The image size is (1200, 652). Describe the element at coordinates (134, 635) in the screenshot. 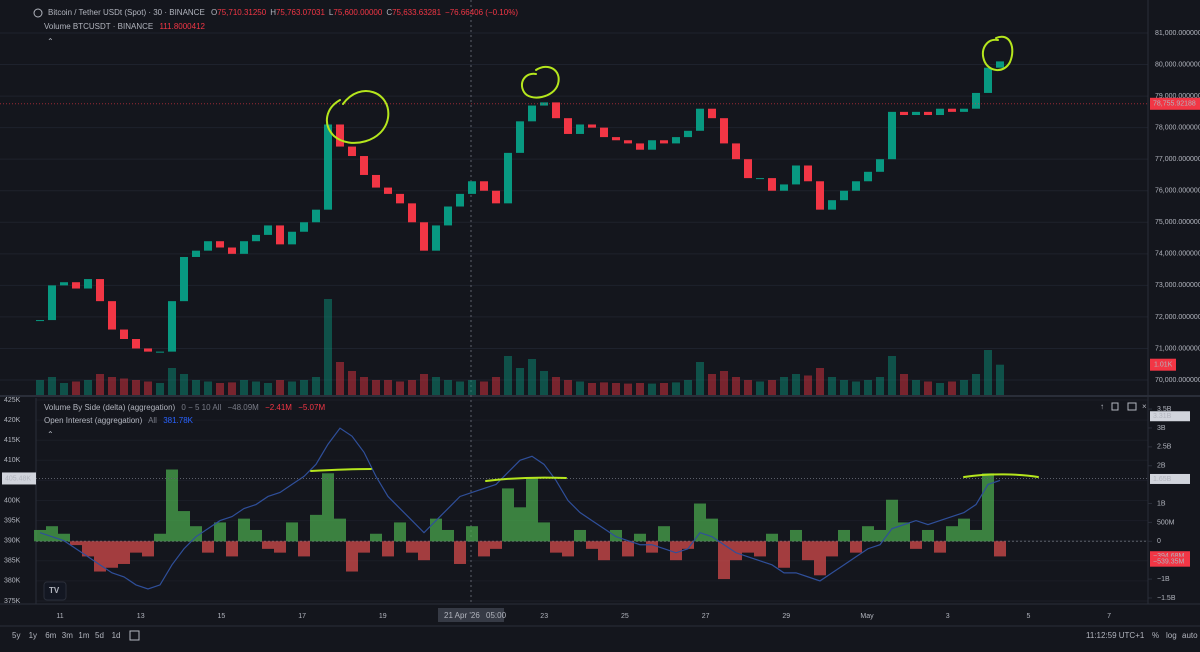

I see `date-range-button` at that location.